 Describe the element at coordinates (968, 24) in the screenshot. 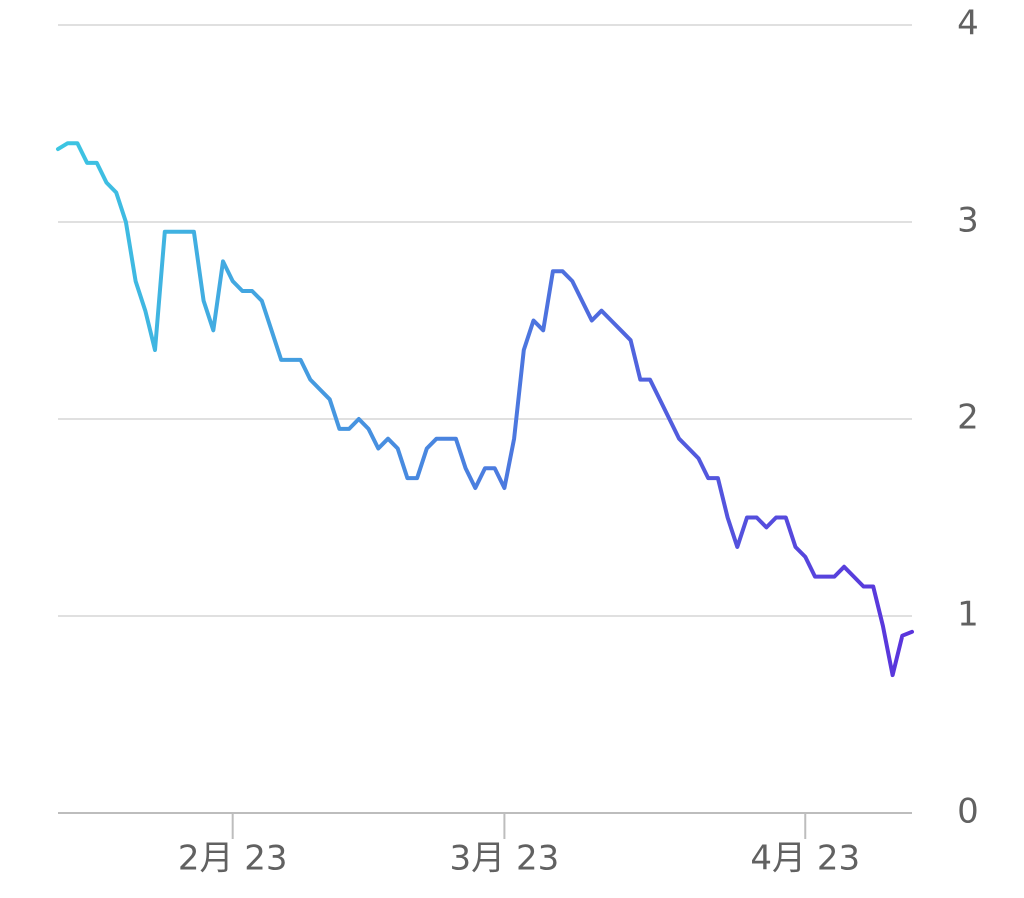

I see `y-tick-label: 4` at that location.